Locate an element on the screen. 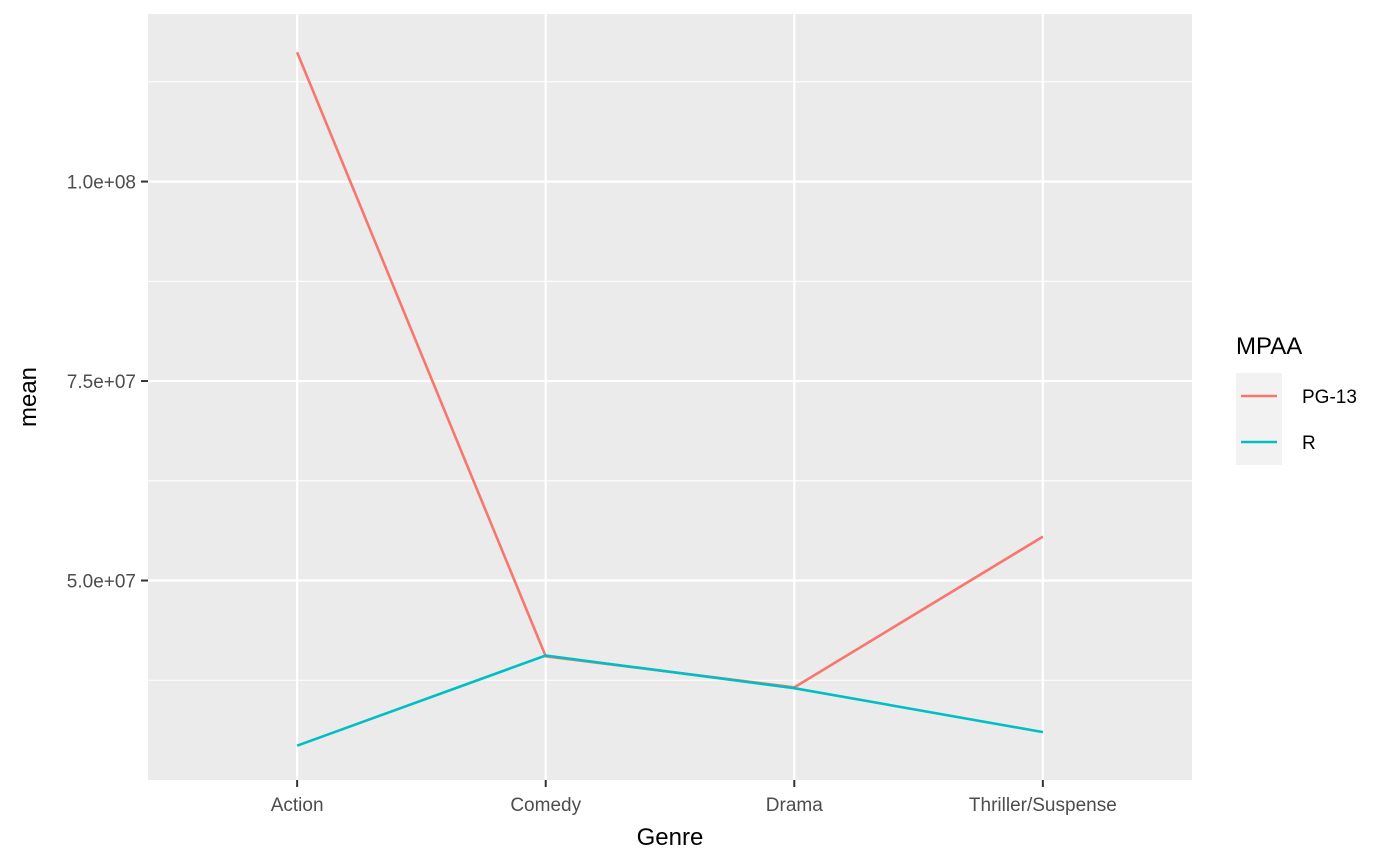 The image size is (1400, 865). x-axis: Action Comedy Drama Thriller/Suspense is located at coordinates (694, 798).